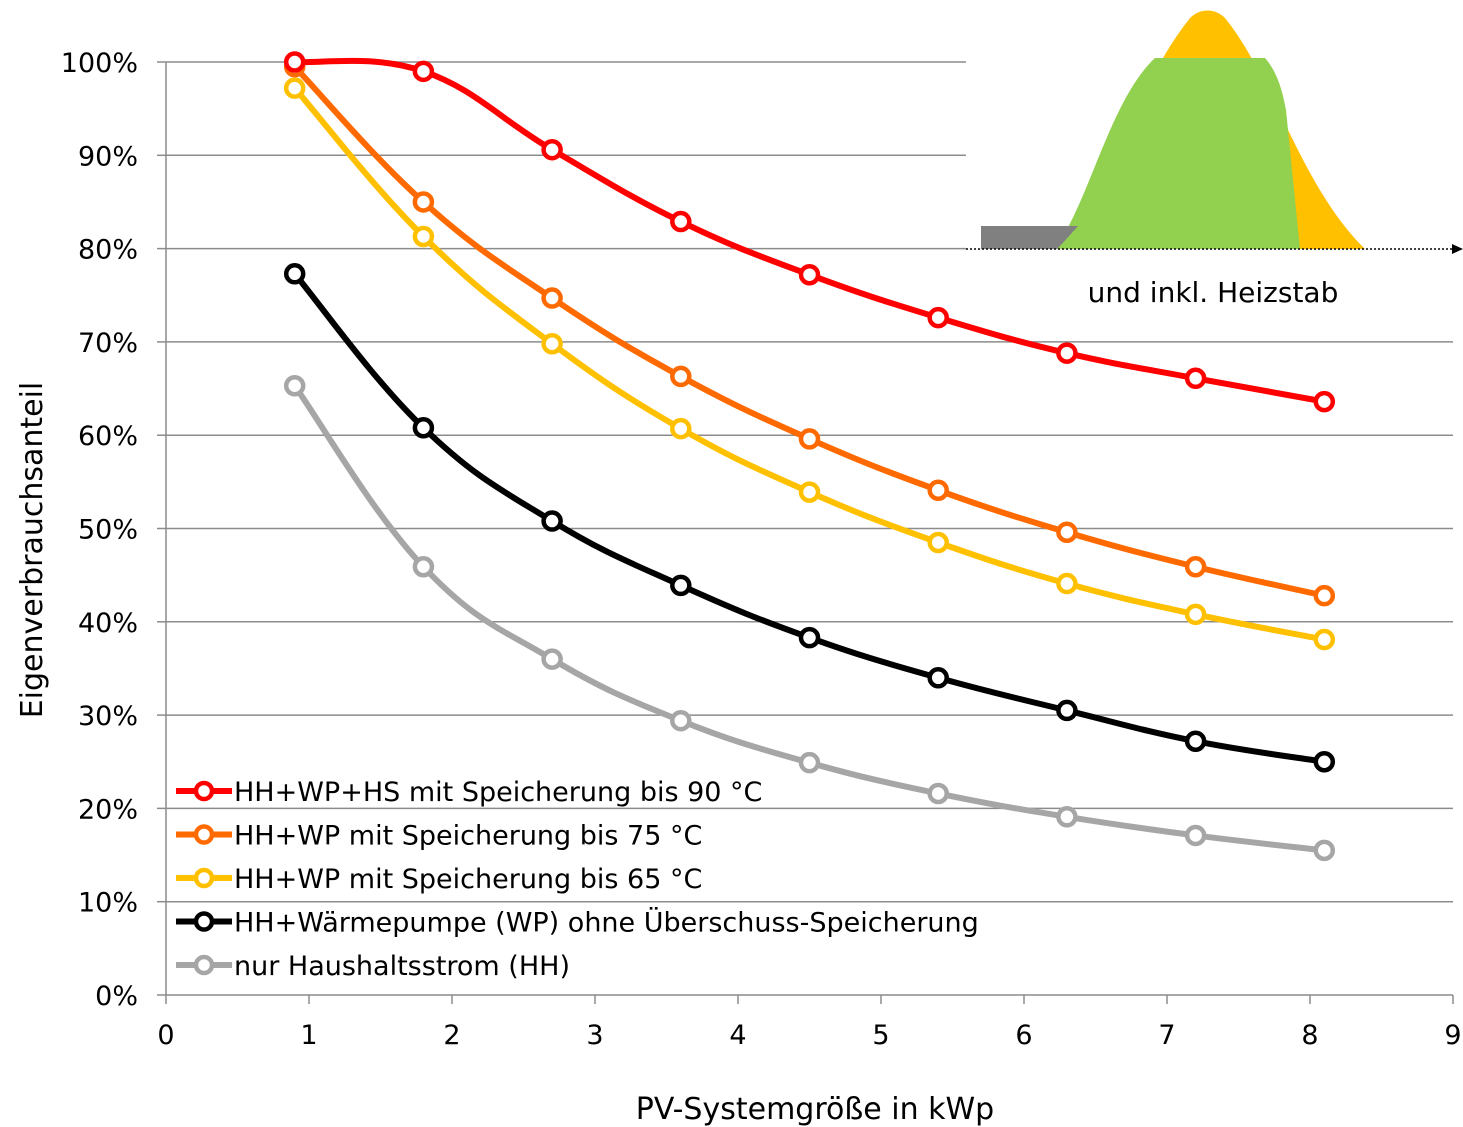  What do you see at coordinates (1166, 1035) in the screenshot?
I see `x-tick-label: 7` at bounding box center [1166, 1035].